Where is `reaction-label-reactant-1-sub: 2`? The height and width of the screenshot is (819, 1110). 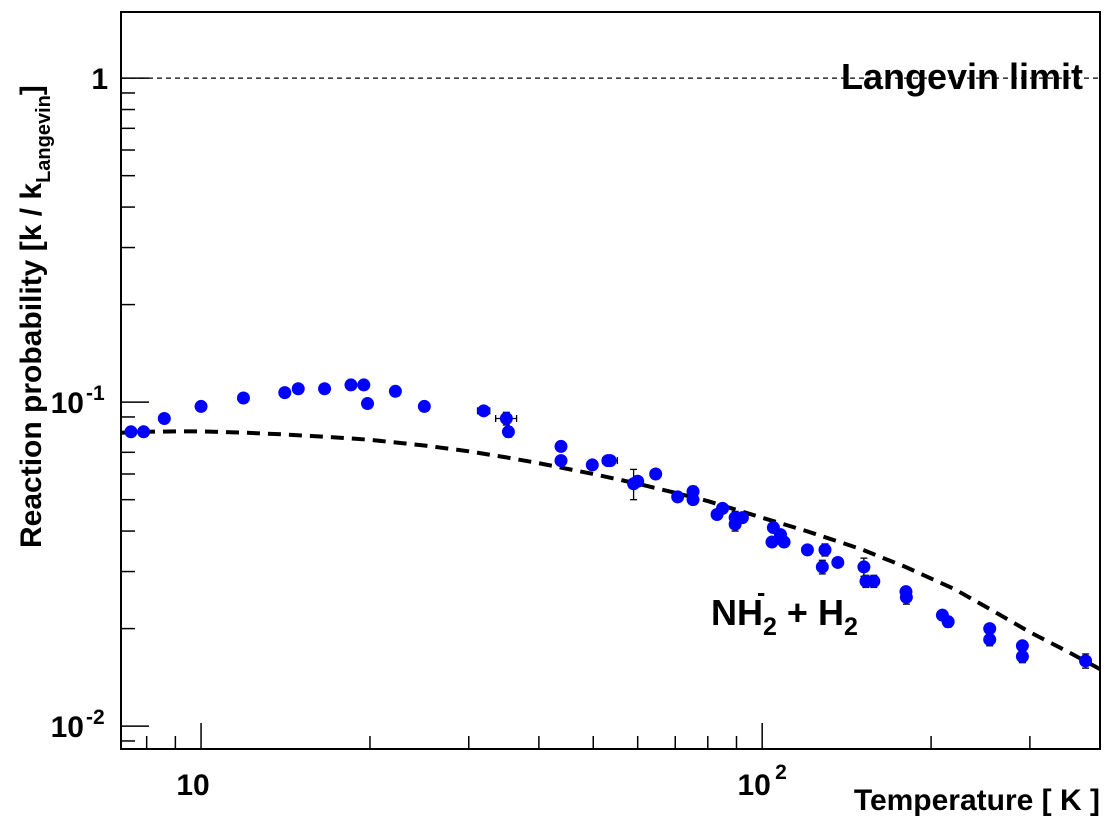
reaction-label-reactant-1-sub: 2 is located at coordinates (770, 627).